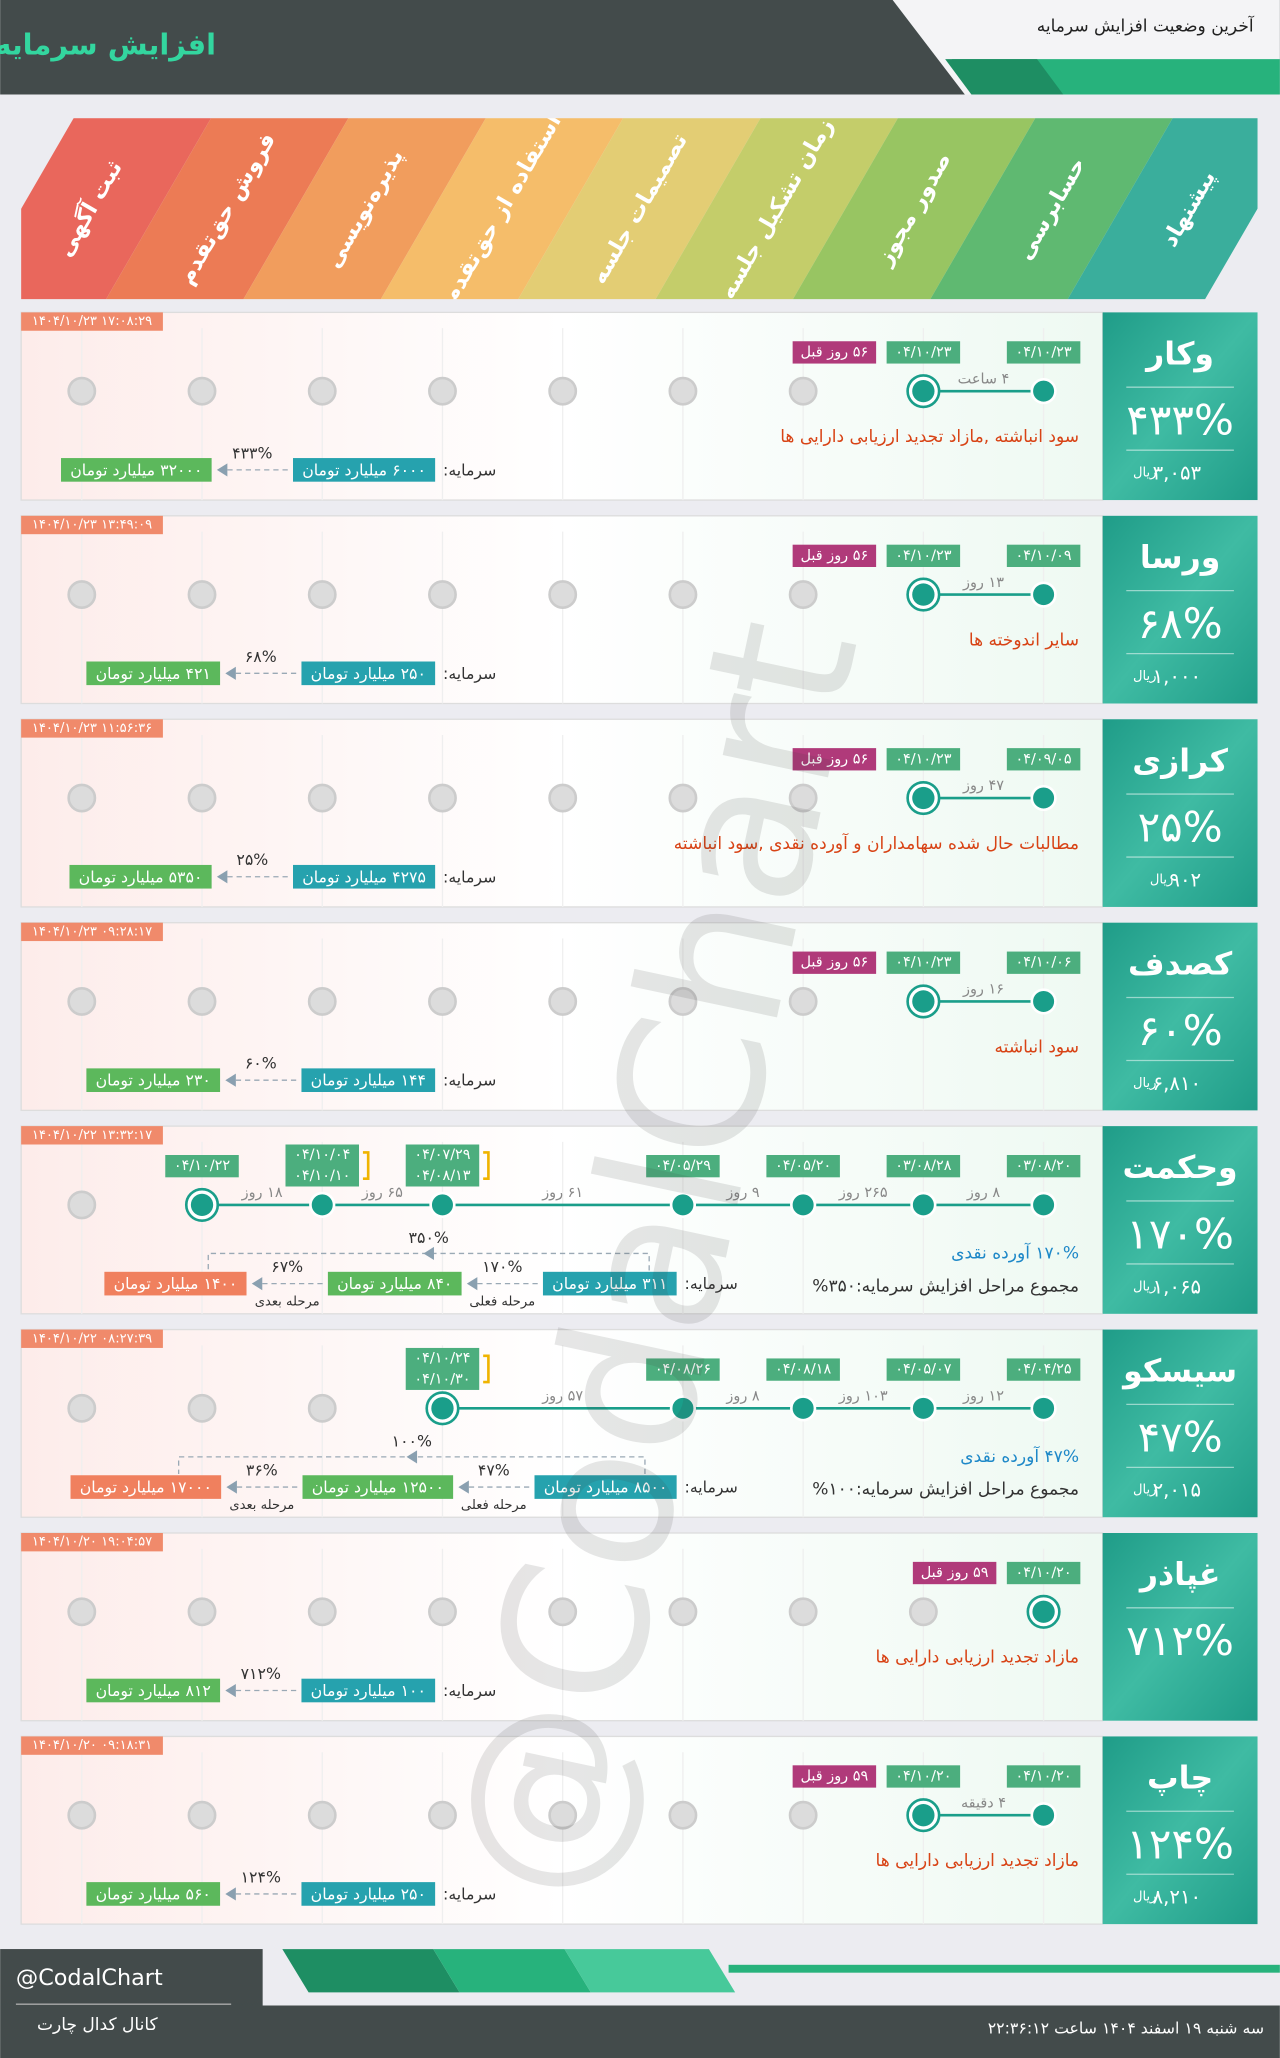 This screenshot has height=2058, width=1280. Describe the element at coordinates (1043, 1166) in the screenshot. I see `date: ۰۳/۰۸/۲۰` at that location.